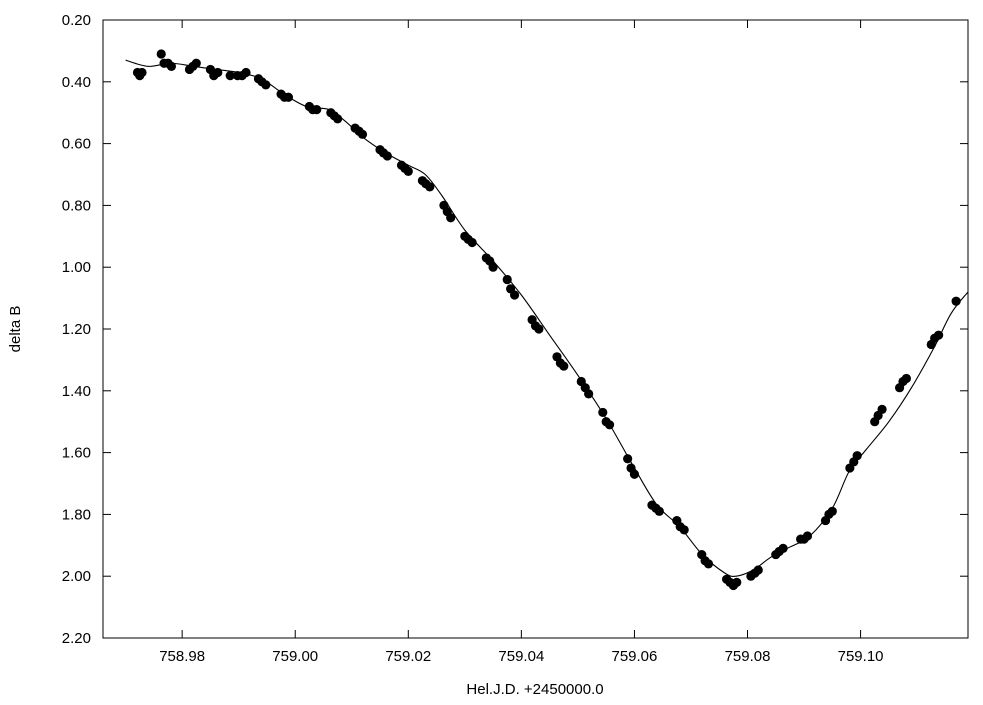 Image resolution: width=983 pixels, height=705 pixels. I want to click on x-tick-label: 759.00, so click(295, 656).